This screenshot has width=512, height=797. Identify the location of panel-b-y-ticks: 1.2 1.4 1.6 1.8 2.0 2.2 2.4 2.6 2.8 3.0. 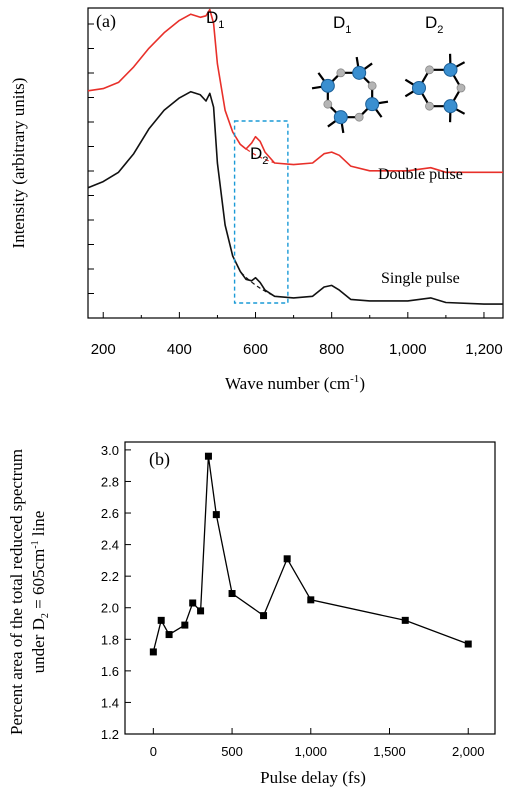
(116, 592).